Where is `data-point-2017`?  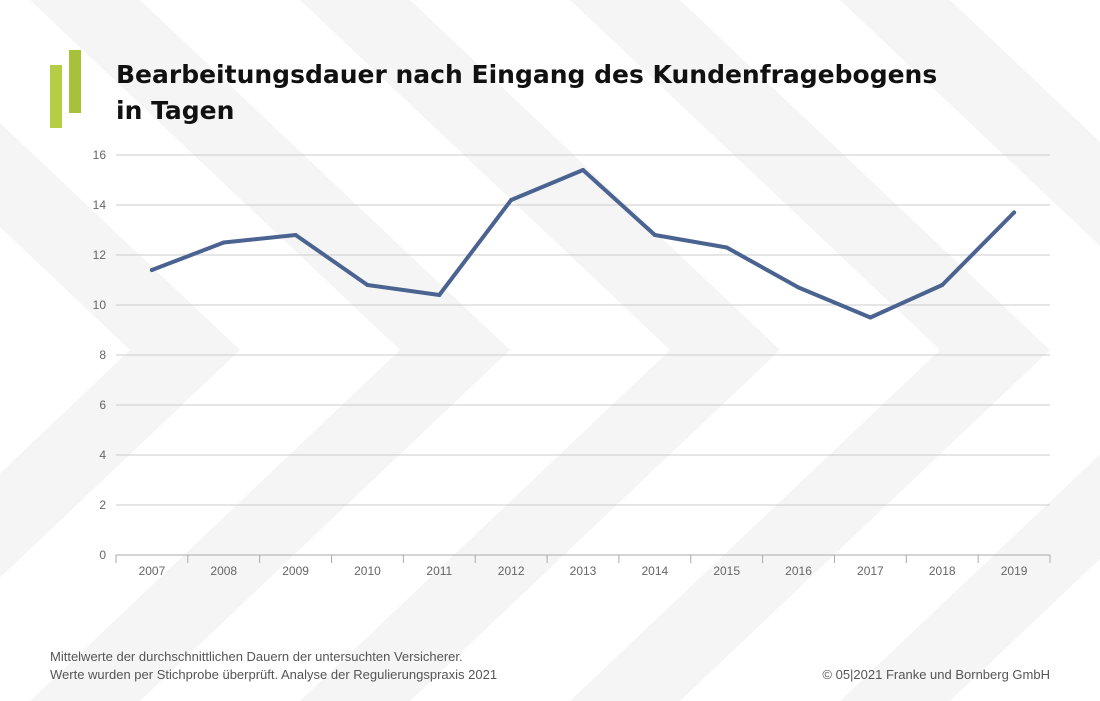 data-point-2017 is located at coordinates (870, 317).